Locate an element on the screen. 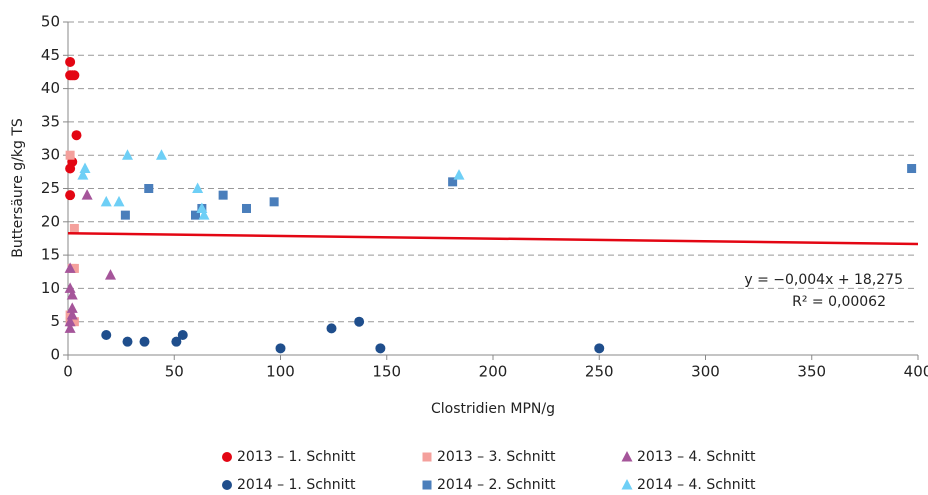 The width and height of the screenshot is (928, 495). y-tick-label: 40 is located at coordinates (50, 88).